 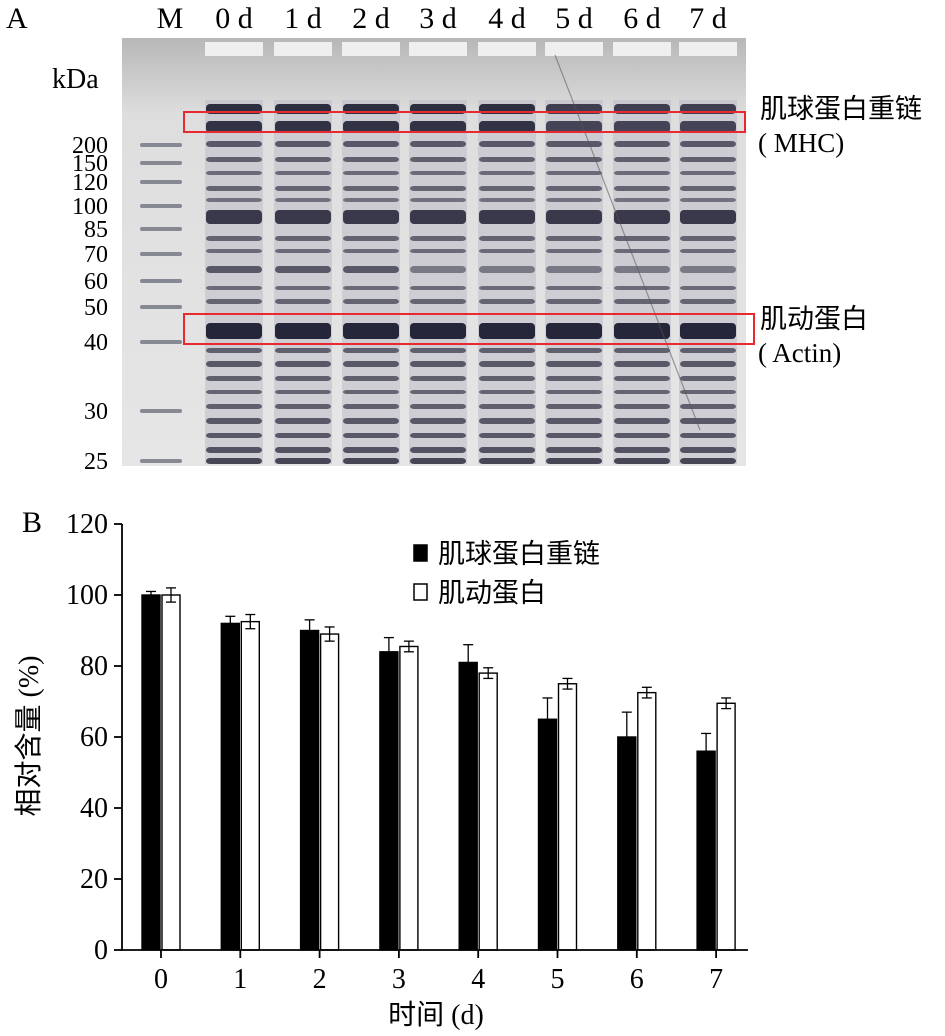 What do you see at coordinates (492, 593) in the screenshot?
I see `legend-label-actin: 肌动蛋白` at bounding box center [492, 593].